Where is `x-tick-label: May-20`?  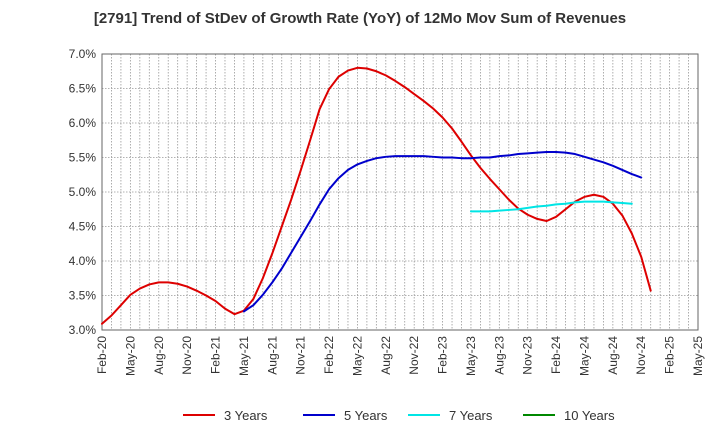 x-tick-label: May-20 is located at coordinates (130, 356).